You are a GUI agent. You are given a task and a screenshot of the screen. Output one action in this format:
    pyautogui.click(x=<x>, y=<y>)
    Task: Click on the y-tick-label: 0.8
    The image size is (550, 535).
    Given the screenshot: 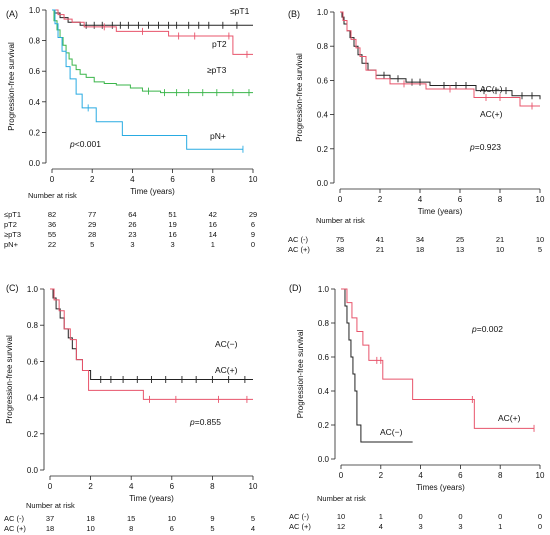 What is the action you would take?
    pyautogui.click(x=324, y=323)
    